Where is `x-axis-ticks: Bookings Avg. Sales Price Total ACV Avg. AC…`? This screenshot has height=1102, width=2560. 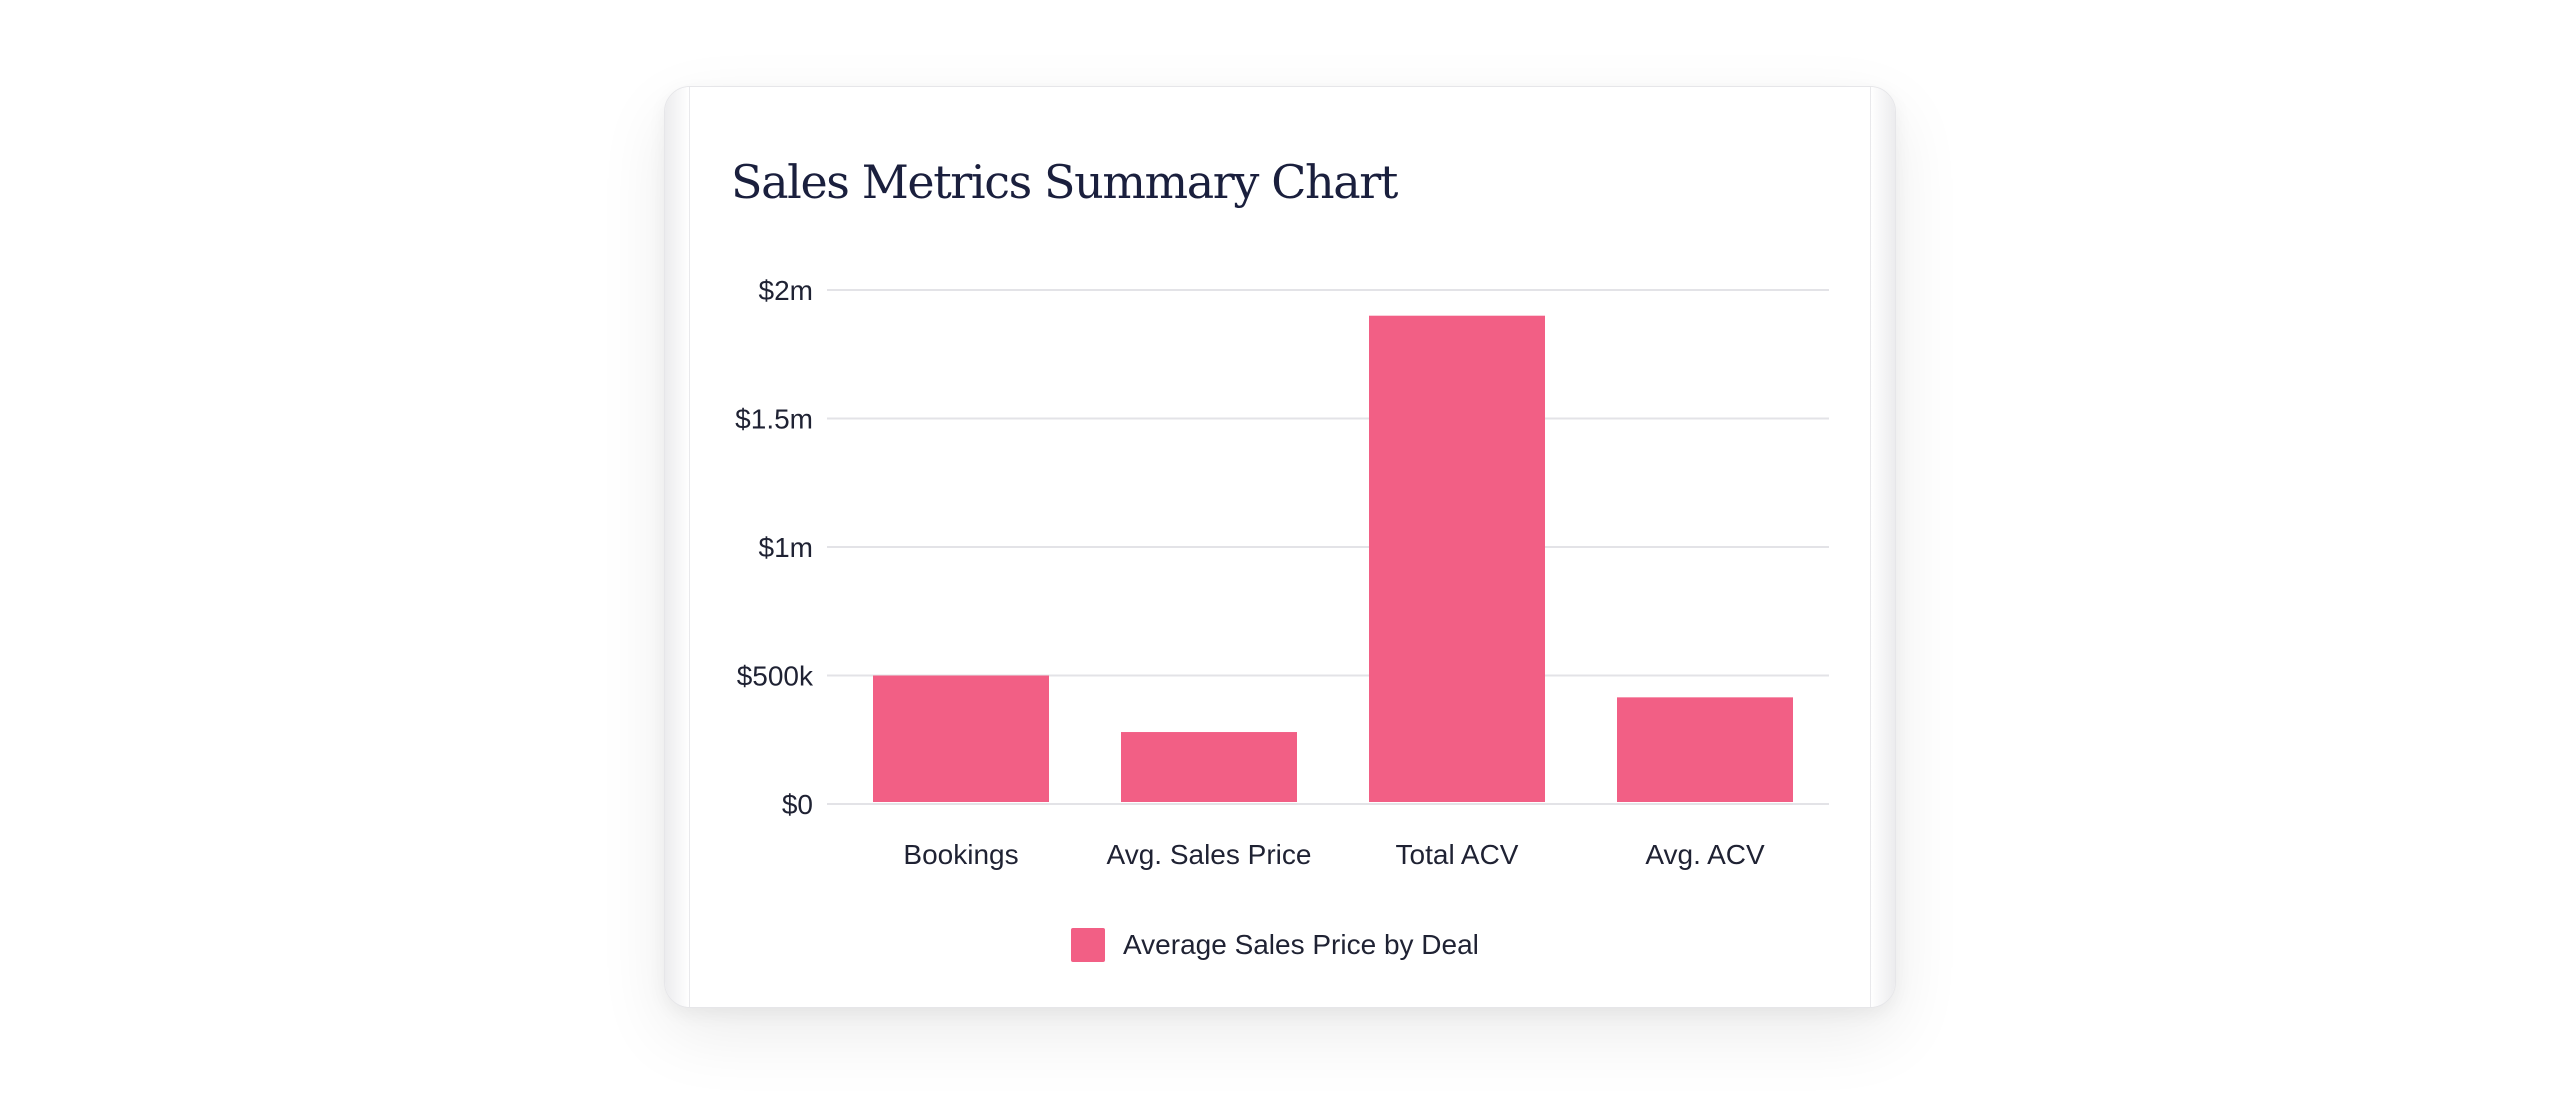
x-axis-ticks: Bookings Avg. Sales Price Total ACV Avg. AC… is located at coordinates (1334, 854).